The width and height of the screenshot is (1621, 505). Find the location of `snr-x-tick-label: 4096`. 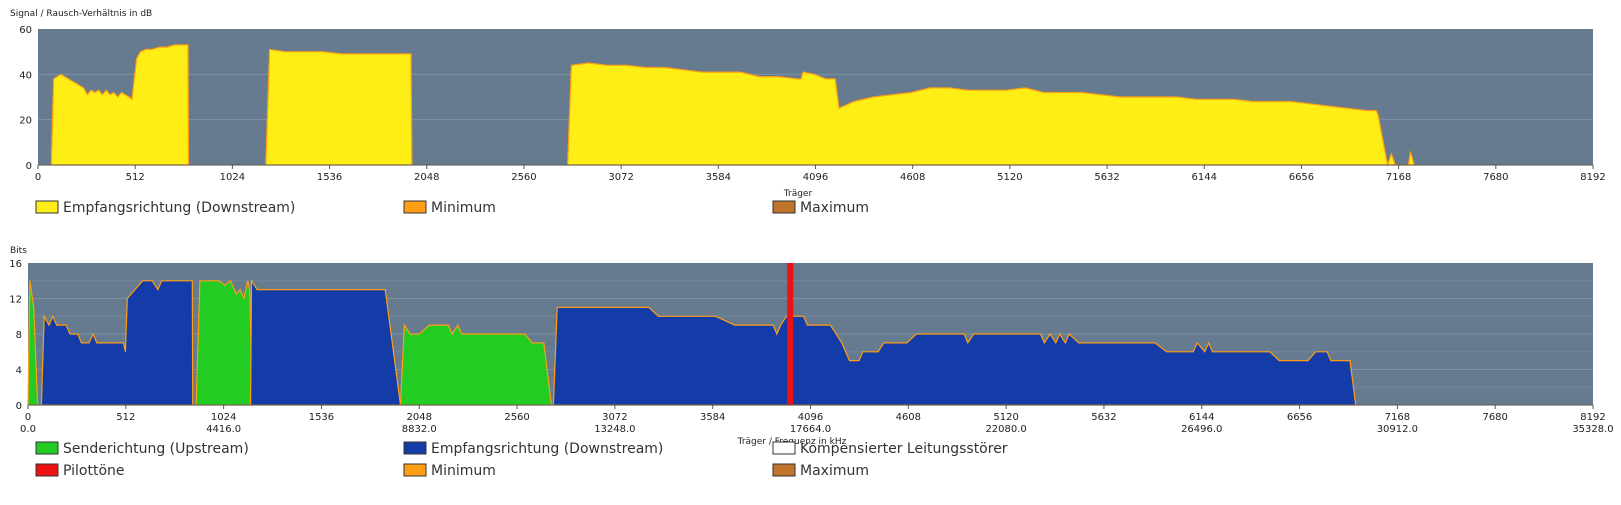

snr-x-tick-label: 4096 is located at coordinates (815, 177).